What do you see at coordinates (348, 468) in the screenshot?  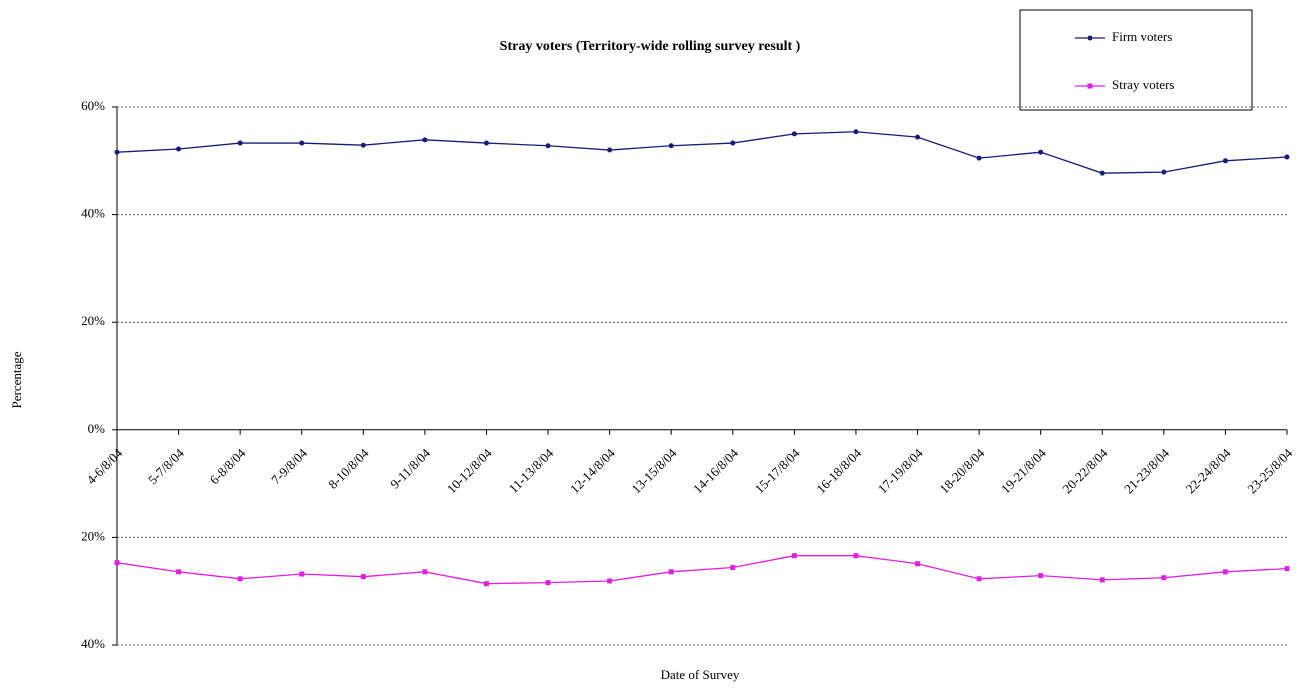 I see `x-tick-label: 8-10/8/04` at bounding box center [348, 468].